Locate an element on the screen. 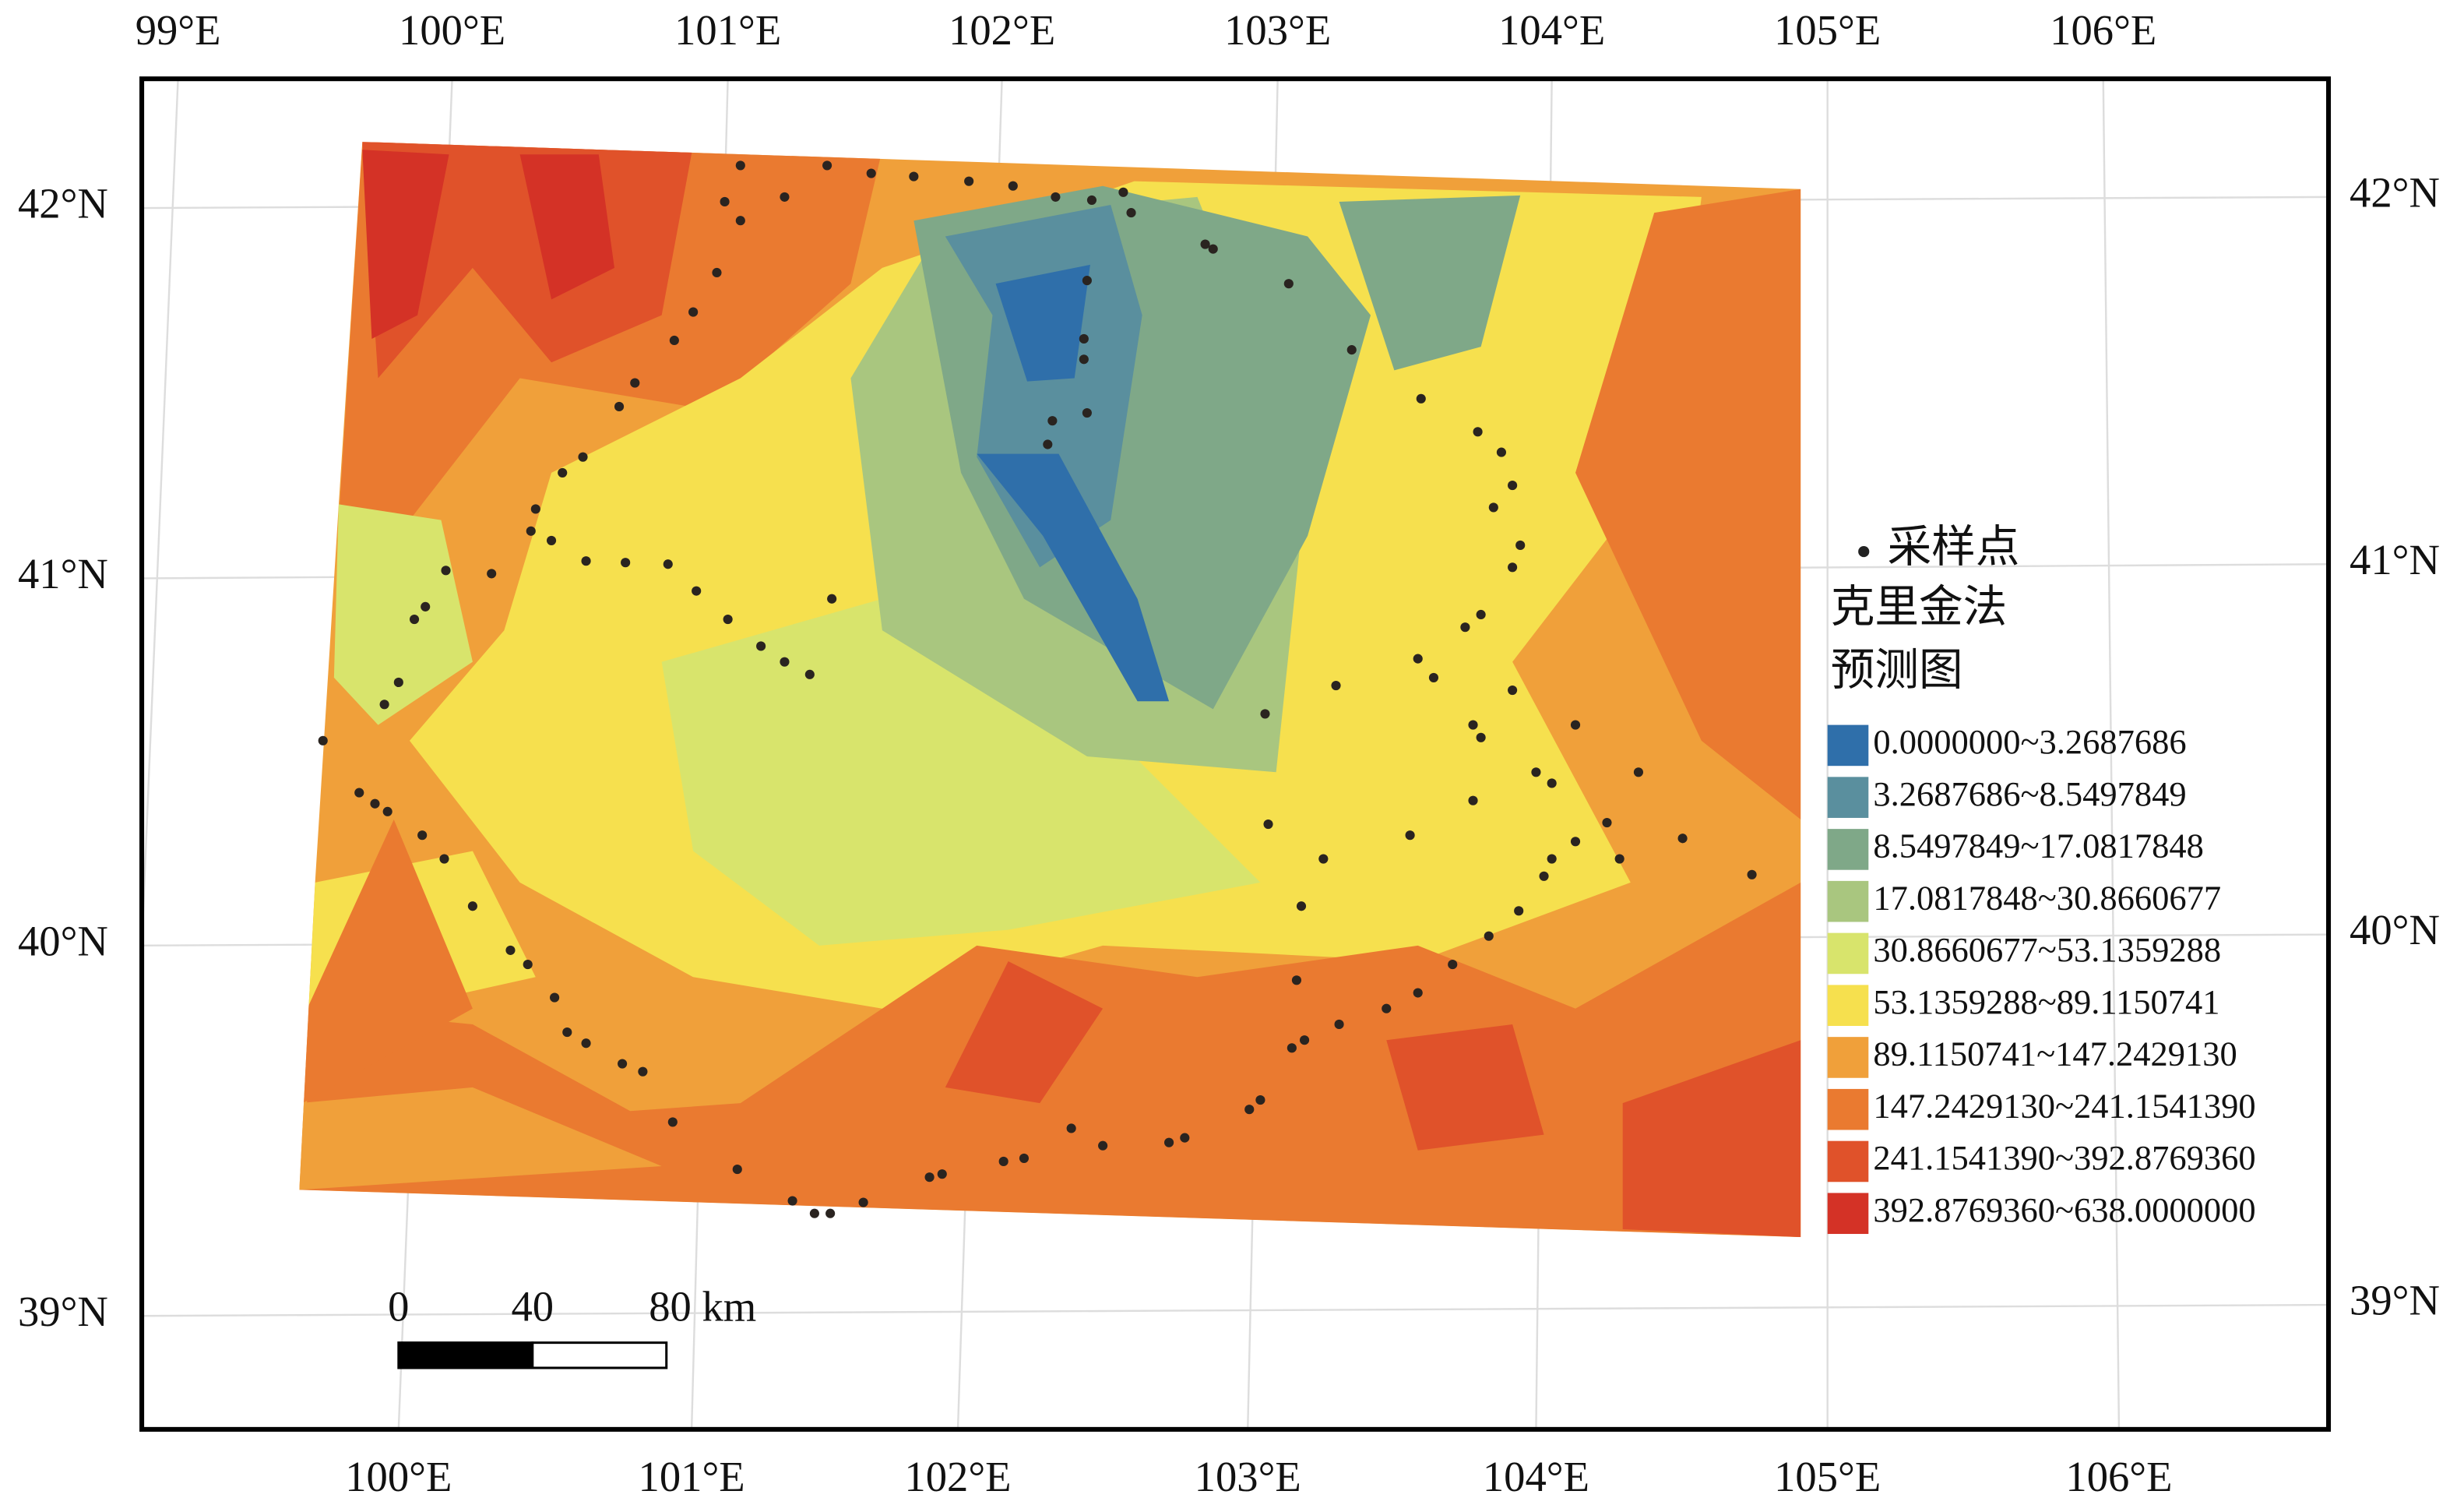 The height and width of the screenshot is (1505, 2464). legend-label: 0.0000000~3.2687686 is located at coordinates (2029, 741).